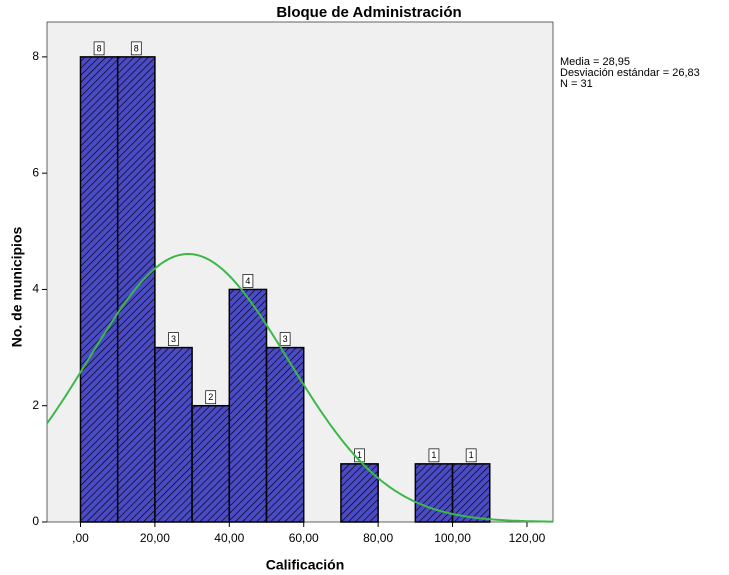 This screenshot has width=729, height=575. Describe the element at coordinates (35, 521) in the screenshot. I see `y-tick-label: 0` at that location.